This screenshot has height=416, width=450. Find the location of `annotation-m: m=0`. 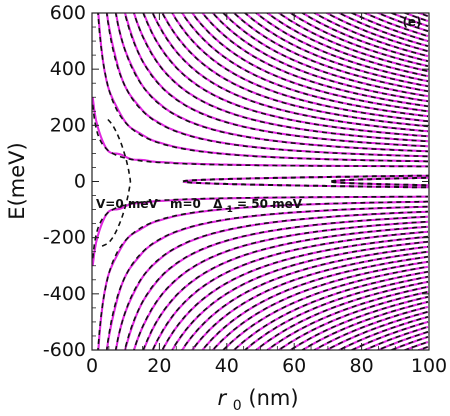

annotation-m: m=0 is located at coordinates (185, 204).